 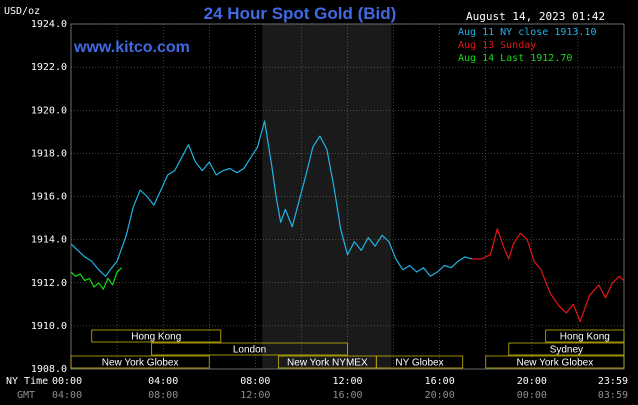 I want to click on market-session-box: NY Globex, so click(x=419, y=362).